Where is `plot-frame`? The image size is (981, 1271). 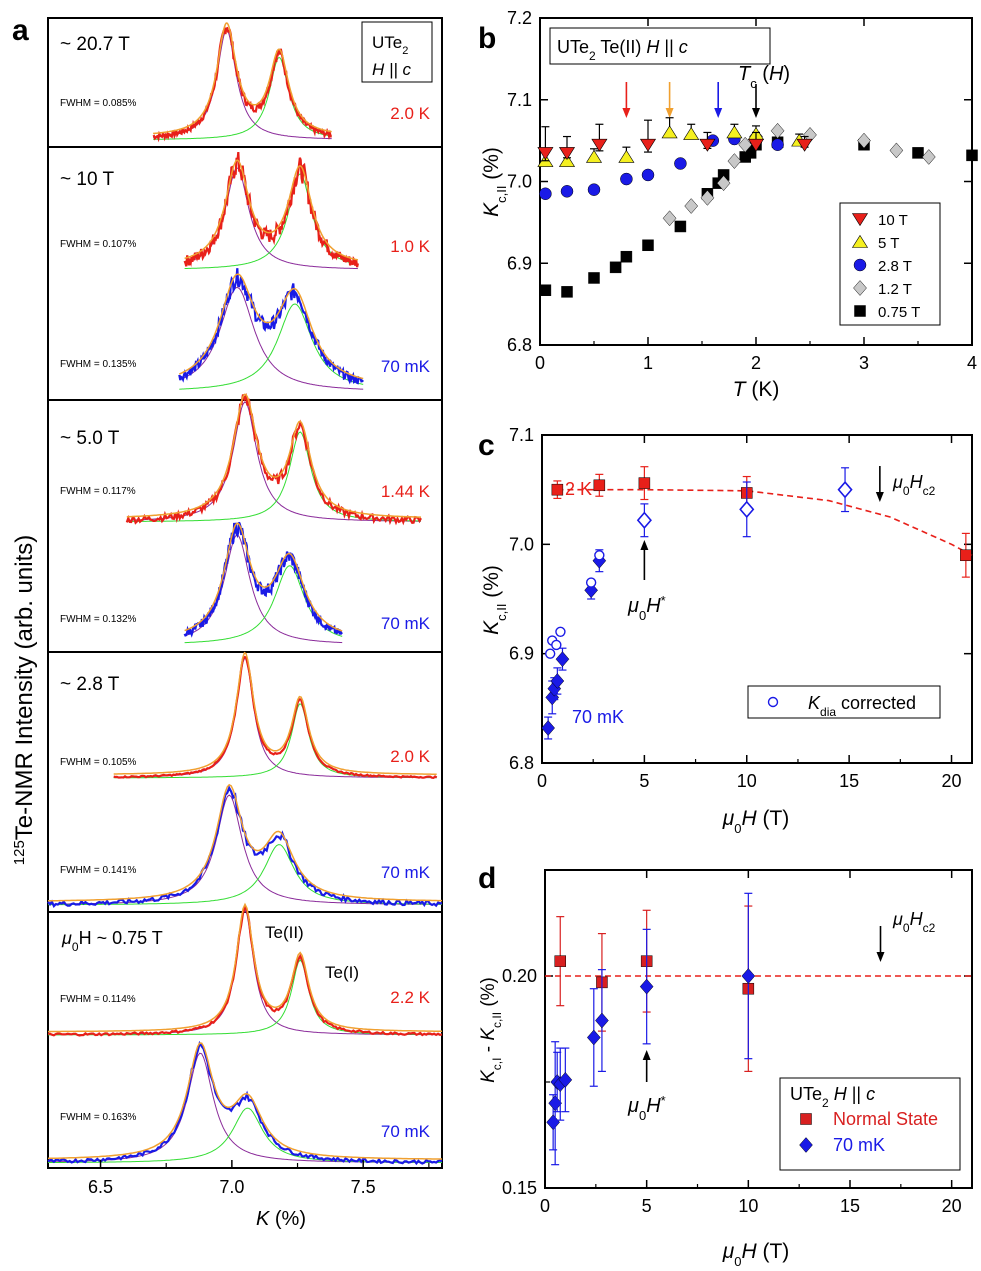
plot-frame is located at coordinates (758, 1029).